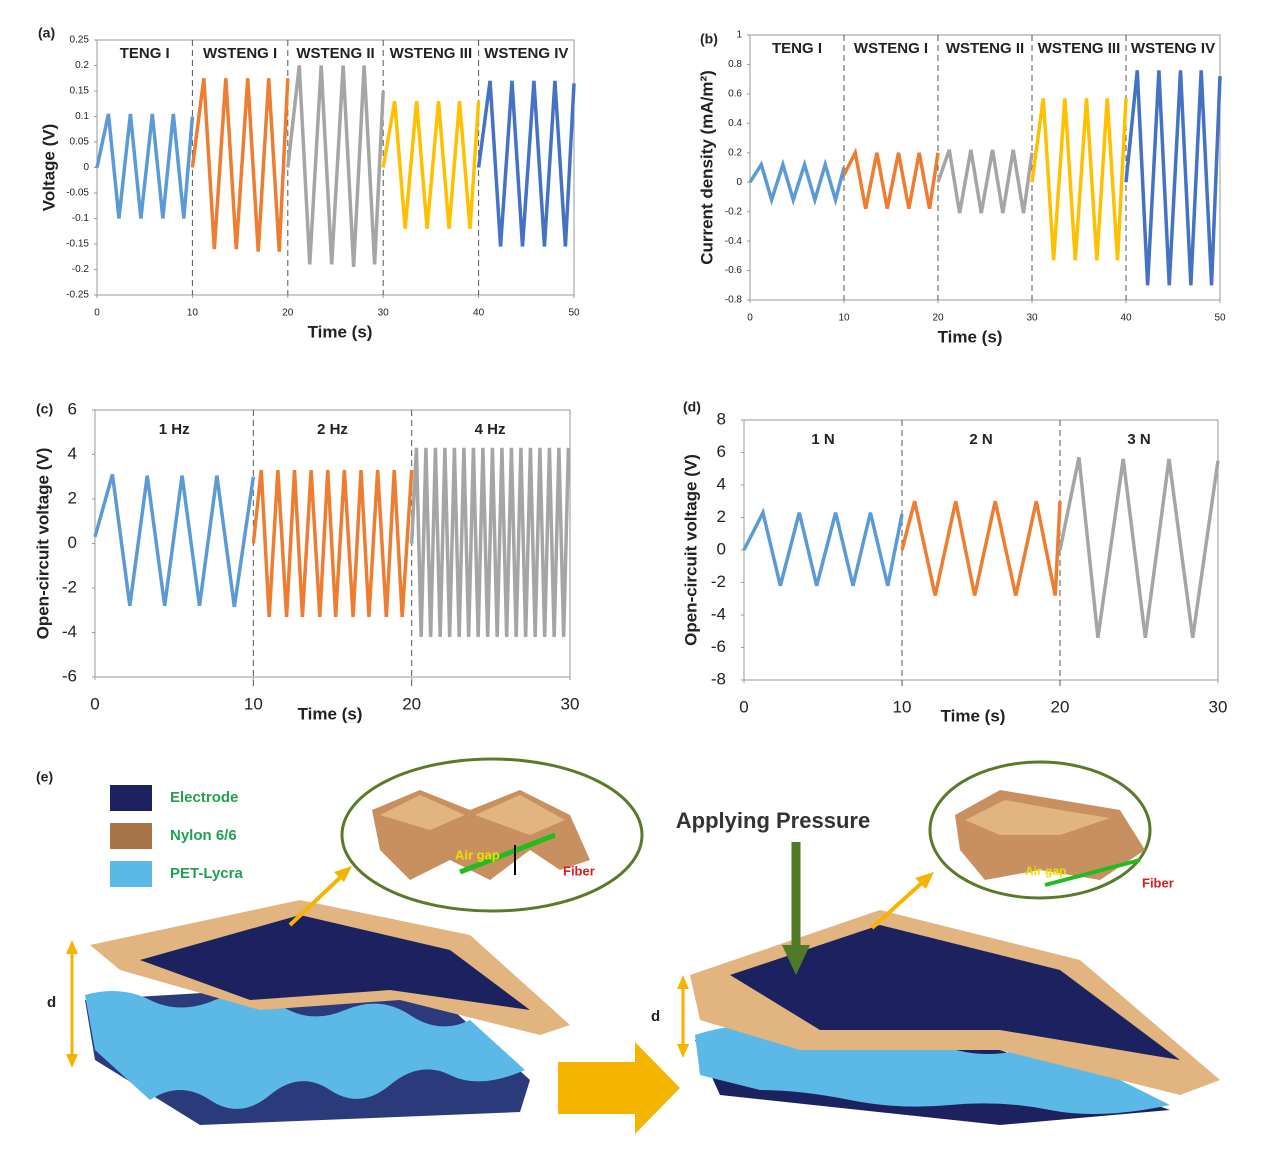  I want to click on y-tick-label: 0.4, so click(735, 123).